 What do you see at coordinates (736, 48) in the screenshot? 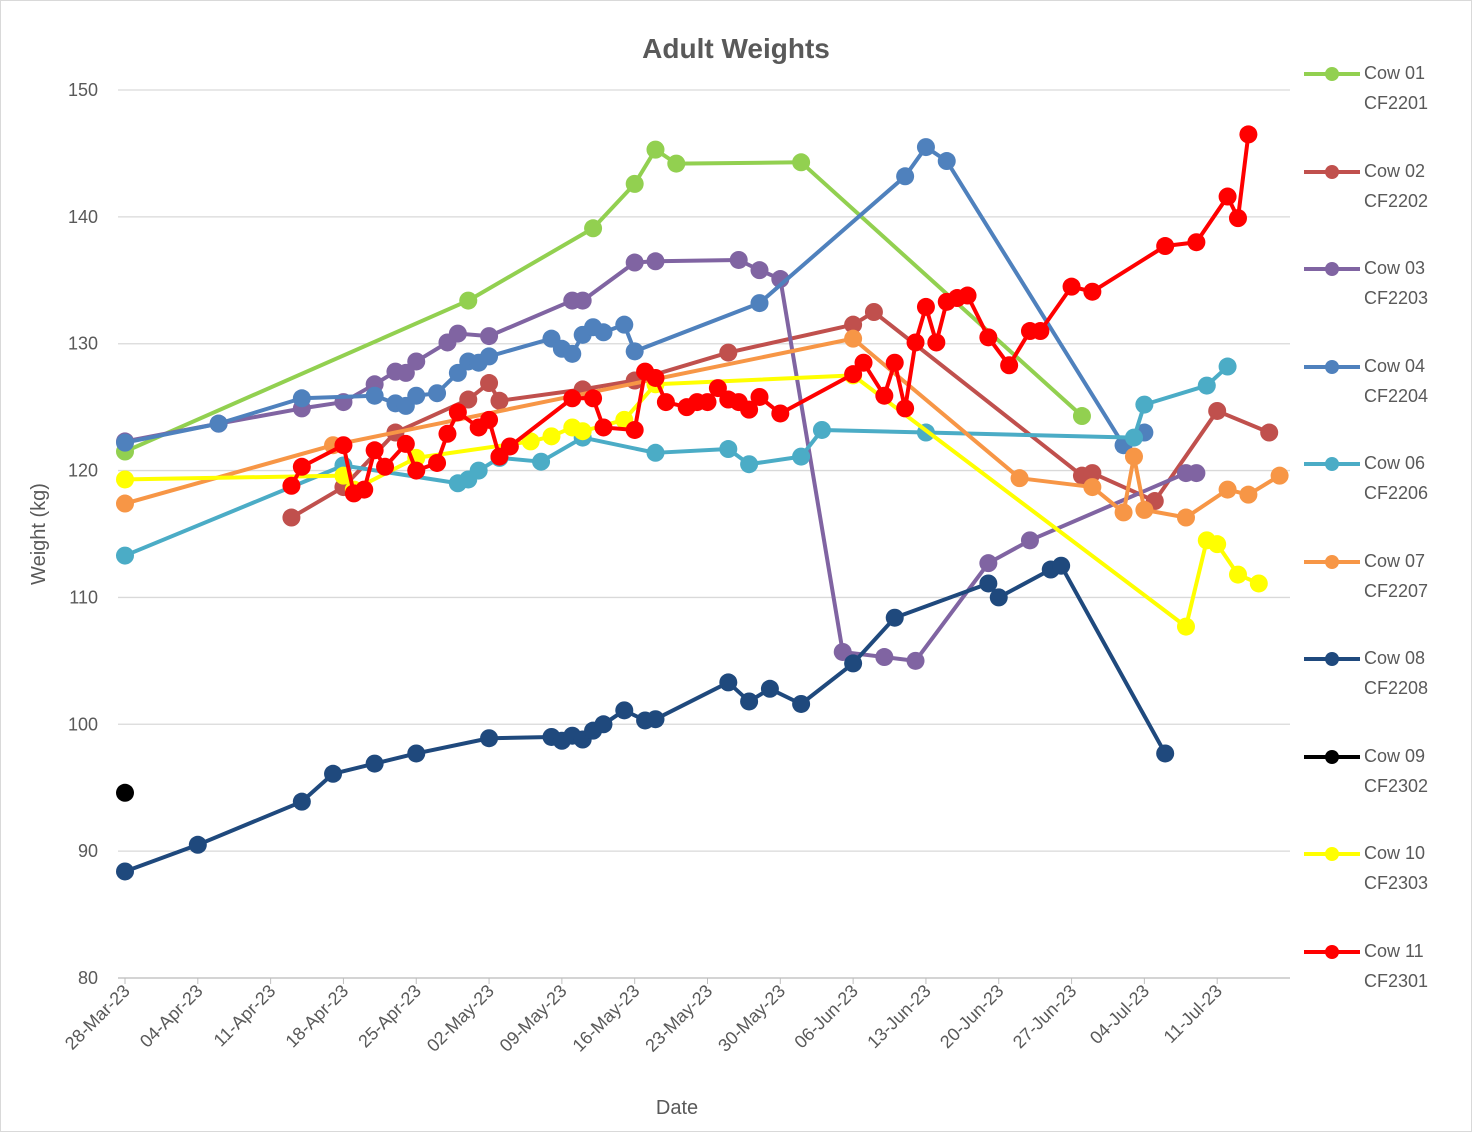
I see `chart-title: Adult Weights` at bounding box center [736, 48].